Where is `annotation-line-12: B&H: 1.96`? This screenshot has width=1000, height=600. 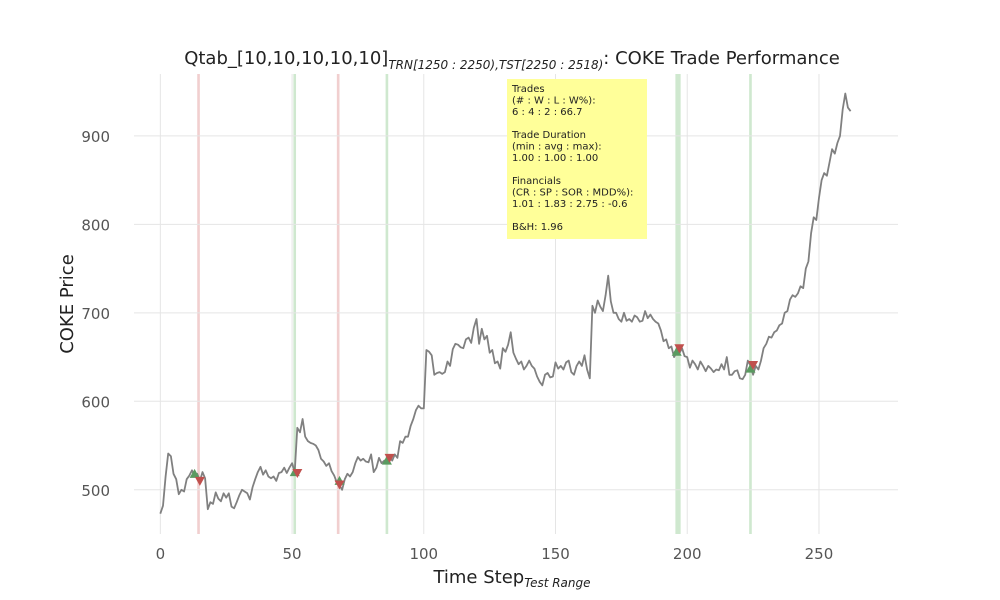
annotation-line-12: B&H: 1.96 is located at coordinates (537, 227).